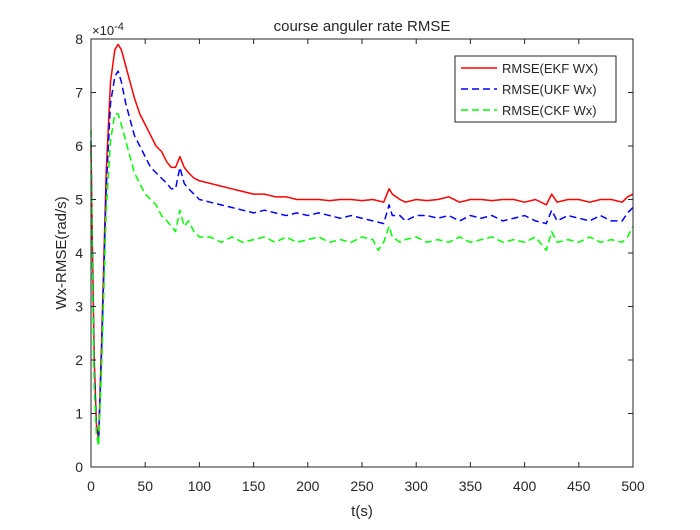 The image size is (700, 530). Describe the element at coordinates (61, 252) in the screenshot. I see `y-axis-label: Wx-RMSE(rad/s)` at that location.